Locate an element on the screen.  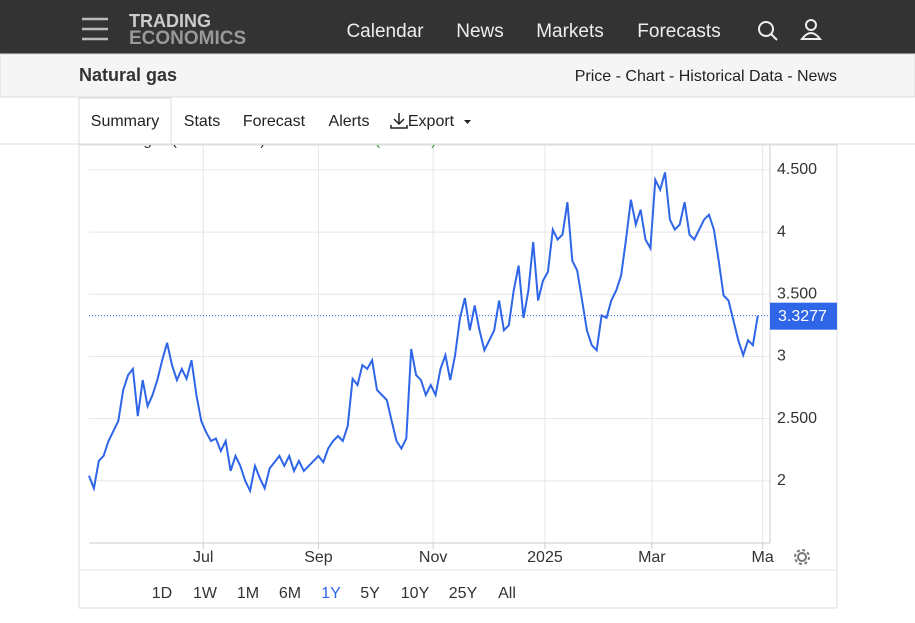
range-button: 5Y is located at coordinates (370, 593).